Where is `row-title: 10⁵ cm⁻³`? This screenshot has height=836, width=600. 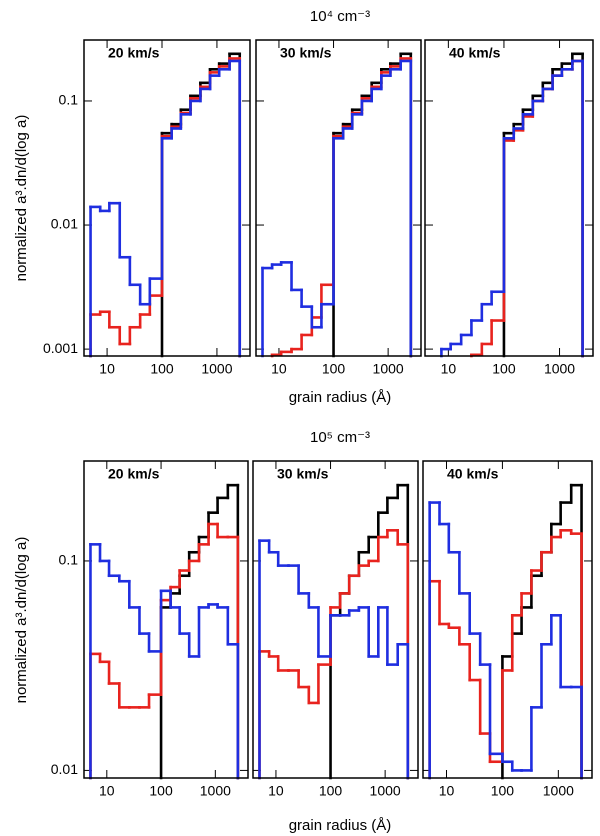 row-title: 10⁵ cm⁻³ is located at coordinates (340, 437).